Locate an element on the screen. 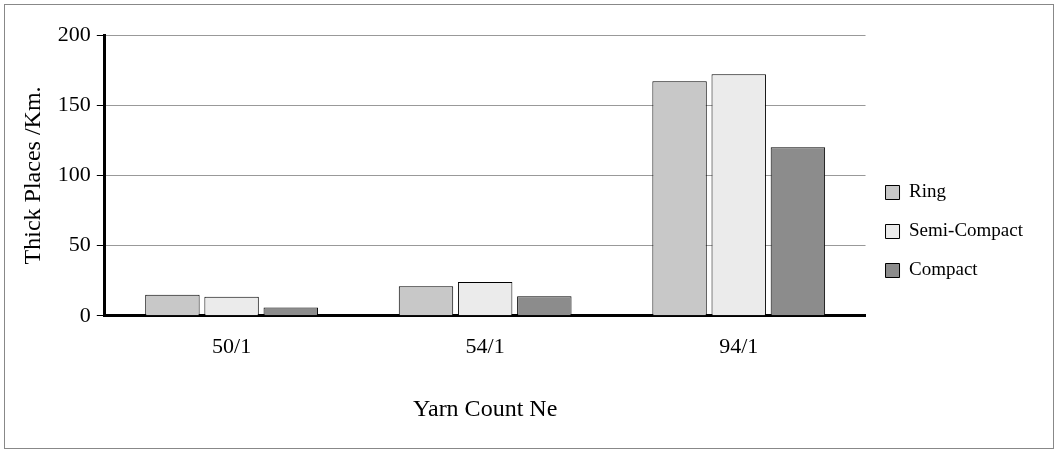  y-tick-label: 100 is located at coordinates (74, 174).